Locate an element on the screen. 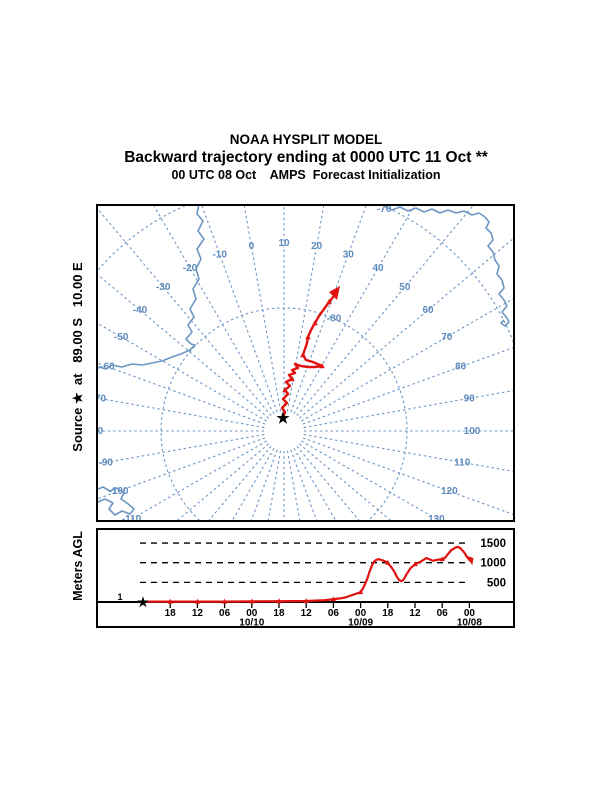 Image resolution: width=612 pixels, height=792 pixels. height-axis-label: 1500 is located at coordinates (493, 544).